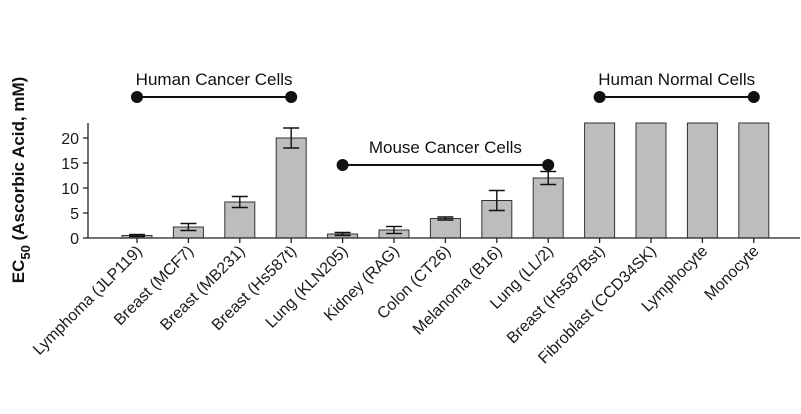 The width and height of the screenshot is (801, 414). Describe the element at coordinates (25, 252) in the screenshot. I see `y-axis-label-sub: 50` at that location.